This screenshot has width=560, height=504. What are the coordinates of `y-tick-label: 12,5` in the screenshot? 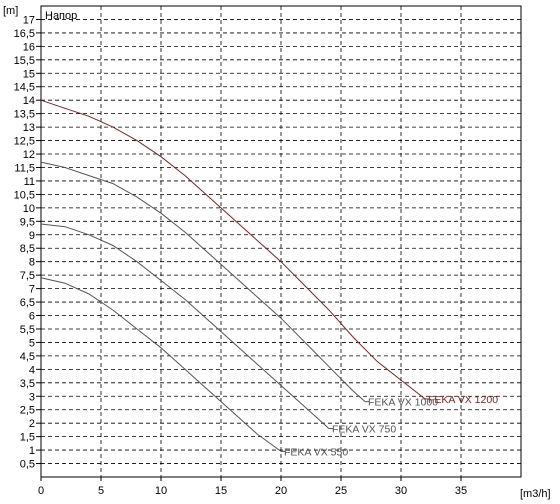 It's located at (24, 142).